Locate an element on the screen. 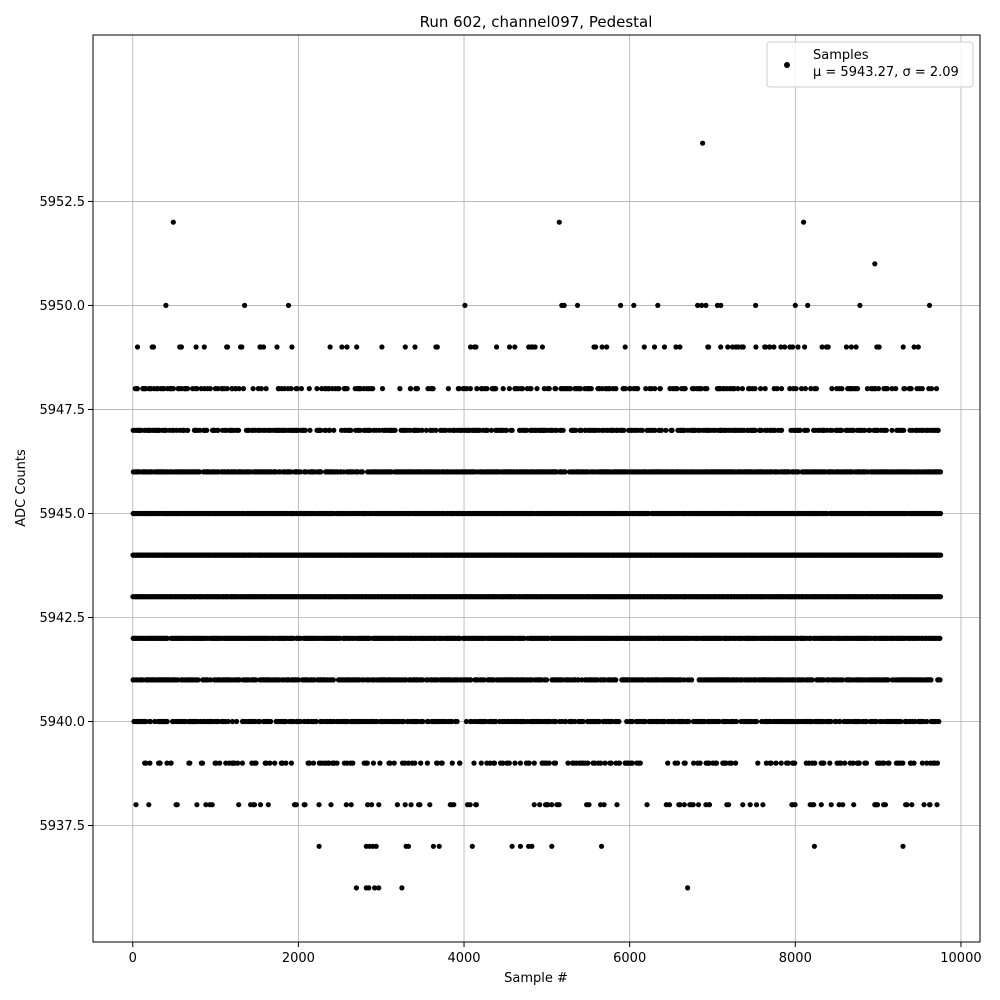 The height and width of the screenshot is (1000, 1000). chart-title: Run 602, channel097, Pedestal is located at coordinates (536, 22).